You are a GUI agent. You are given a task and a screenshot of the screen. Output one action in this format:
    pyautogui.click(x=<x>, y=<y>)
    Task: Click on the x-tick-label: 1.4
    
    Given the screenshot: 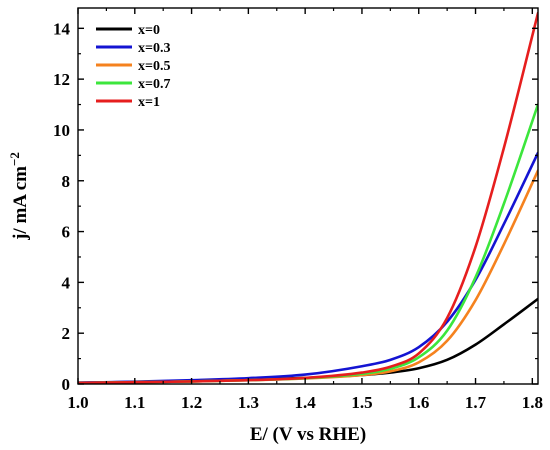 What is the action you would take?
    pyautogui.click(x=306, y=402)
    